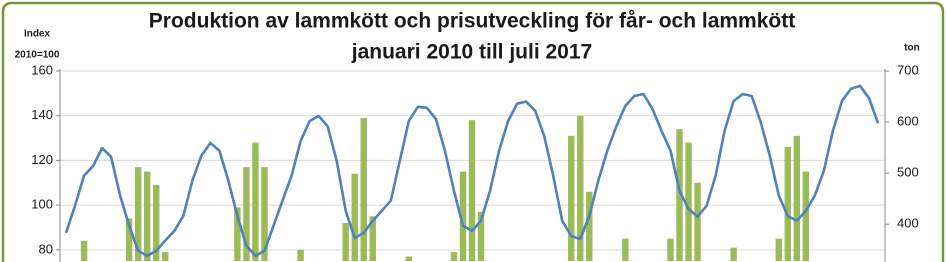 The height and width of the screenshot is (262, 946). What do you see at coordinates (42, 159) in the screenshot?
I see `y-tick-label: 120` at bounding box center [42, 159].